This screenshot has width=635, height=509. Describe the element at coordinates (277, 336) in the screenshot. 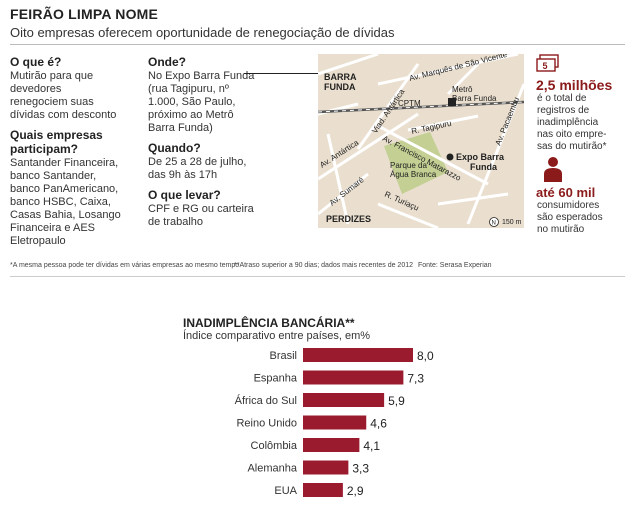

I see `chart-subtitle: Índice comparativo entre países, em%` at that location.